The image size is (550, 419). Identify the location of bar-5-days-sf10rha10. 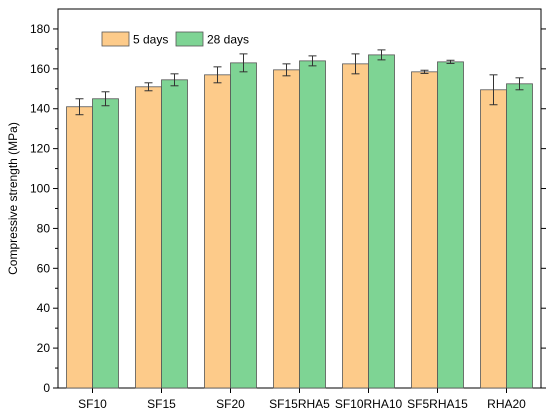
(355, 226).